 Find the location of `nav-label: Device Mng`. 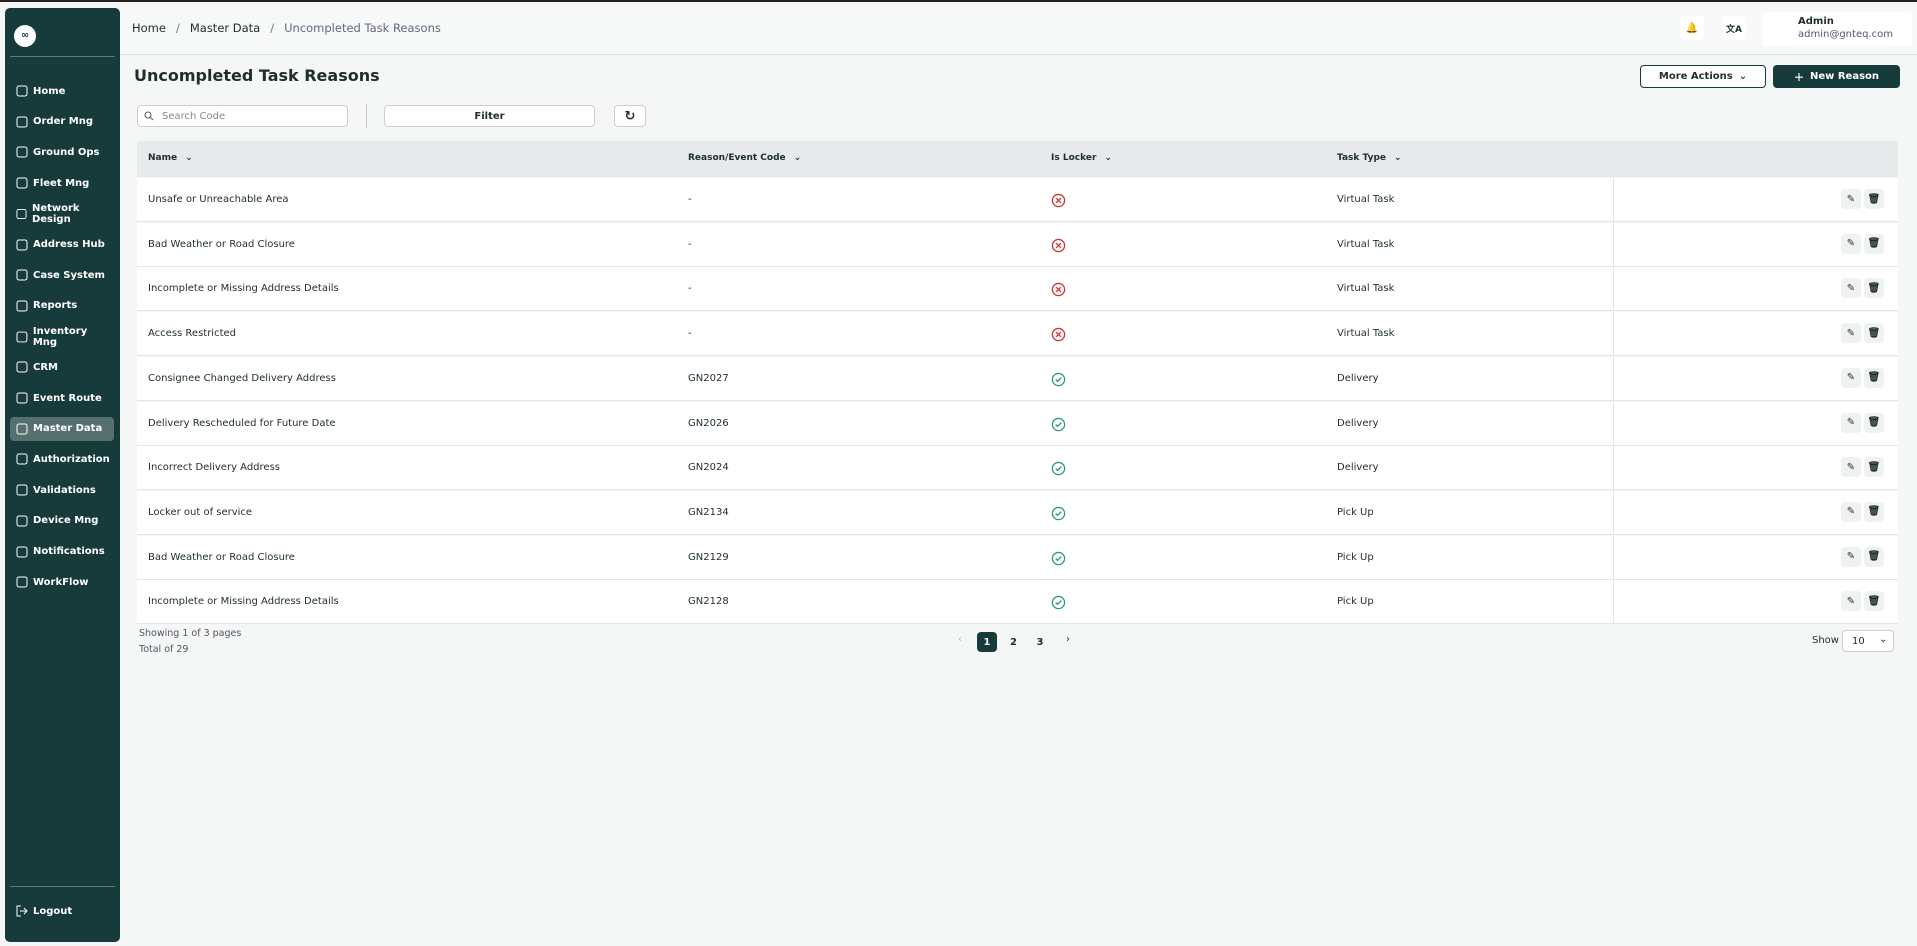

nav-label: Device Mng is located at coordinates (66, 521).